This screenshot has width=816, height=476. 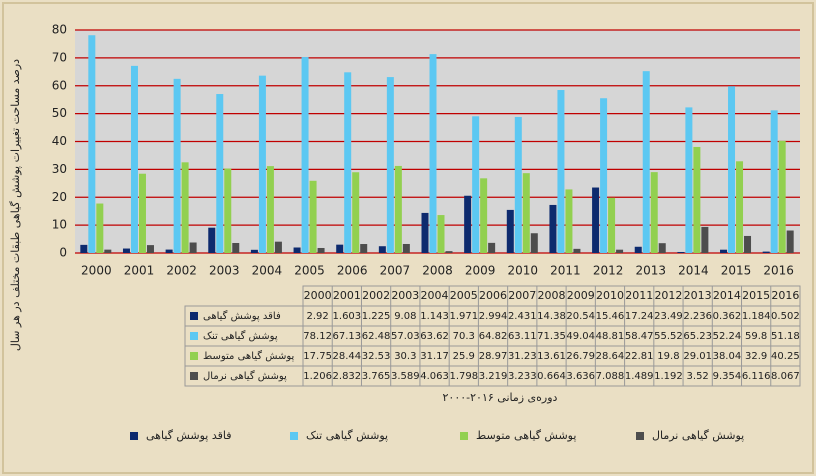 I want to click on table-row-label: پوشش گیاهی نرمال, so click(x=245, y=376).